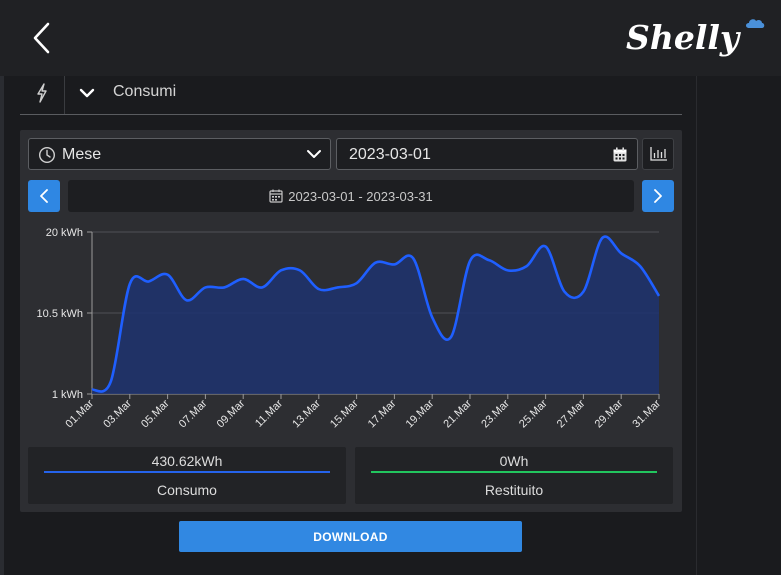 This screenshot has width=781, height=575. Describe the element at coordinates (47, 155) in the screenshot. I see `clock-icon` at that location.